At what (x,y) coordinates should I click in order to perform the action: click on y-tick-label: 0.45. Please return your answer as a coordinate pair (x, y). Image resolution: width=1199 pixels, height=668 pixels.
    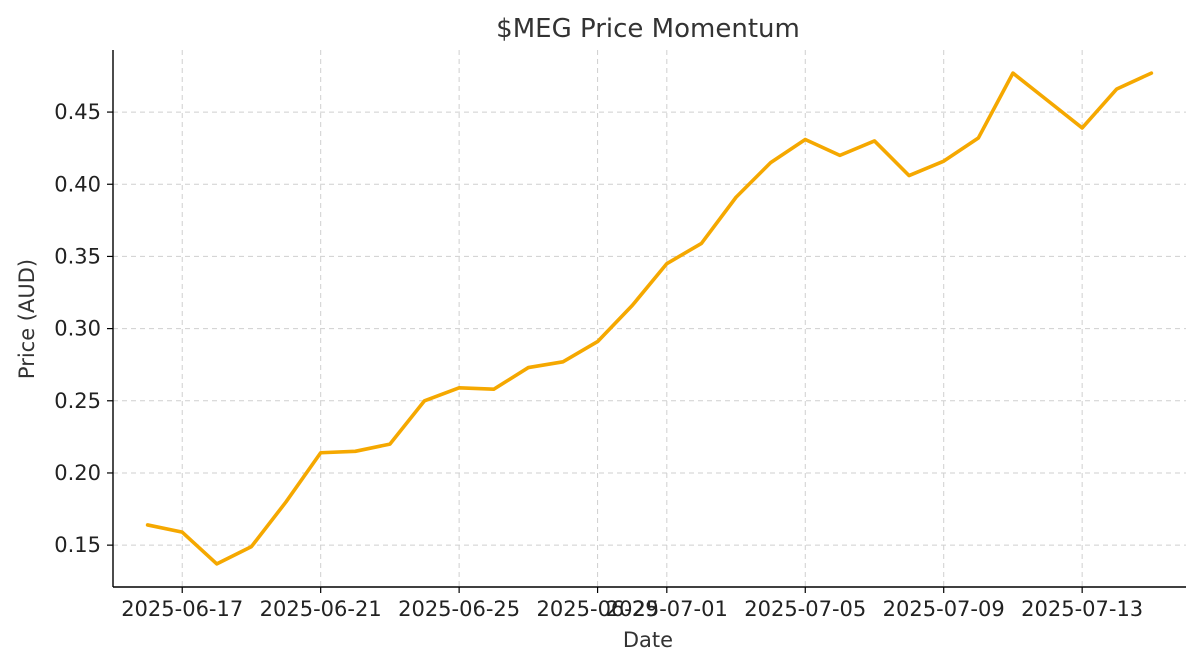
    Looking at the image, I should click on (77, 112).